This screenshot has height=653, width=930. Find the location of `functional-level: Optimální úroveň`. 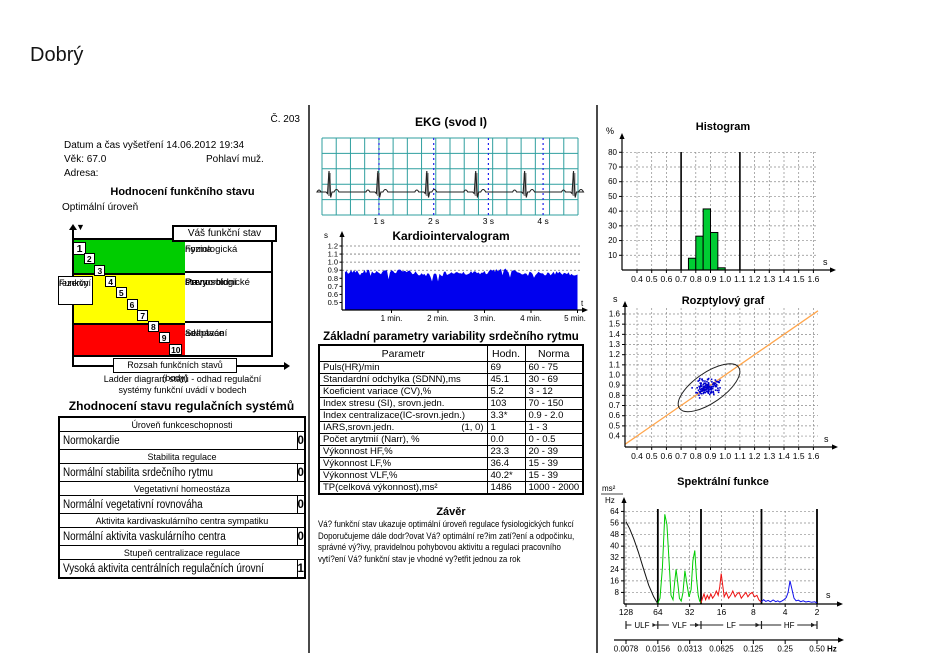

functional-level: Optimální úroveň is located at coordinates (100, 207).